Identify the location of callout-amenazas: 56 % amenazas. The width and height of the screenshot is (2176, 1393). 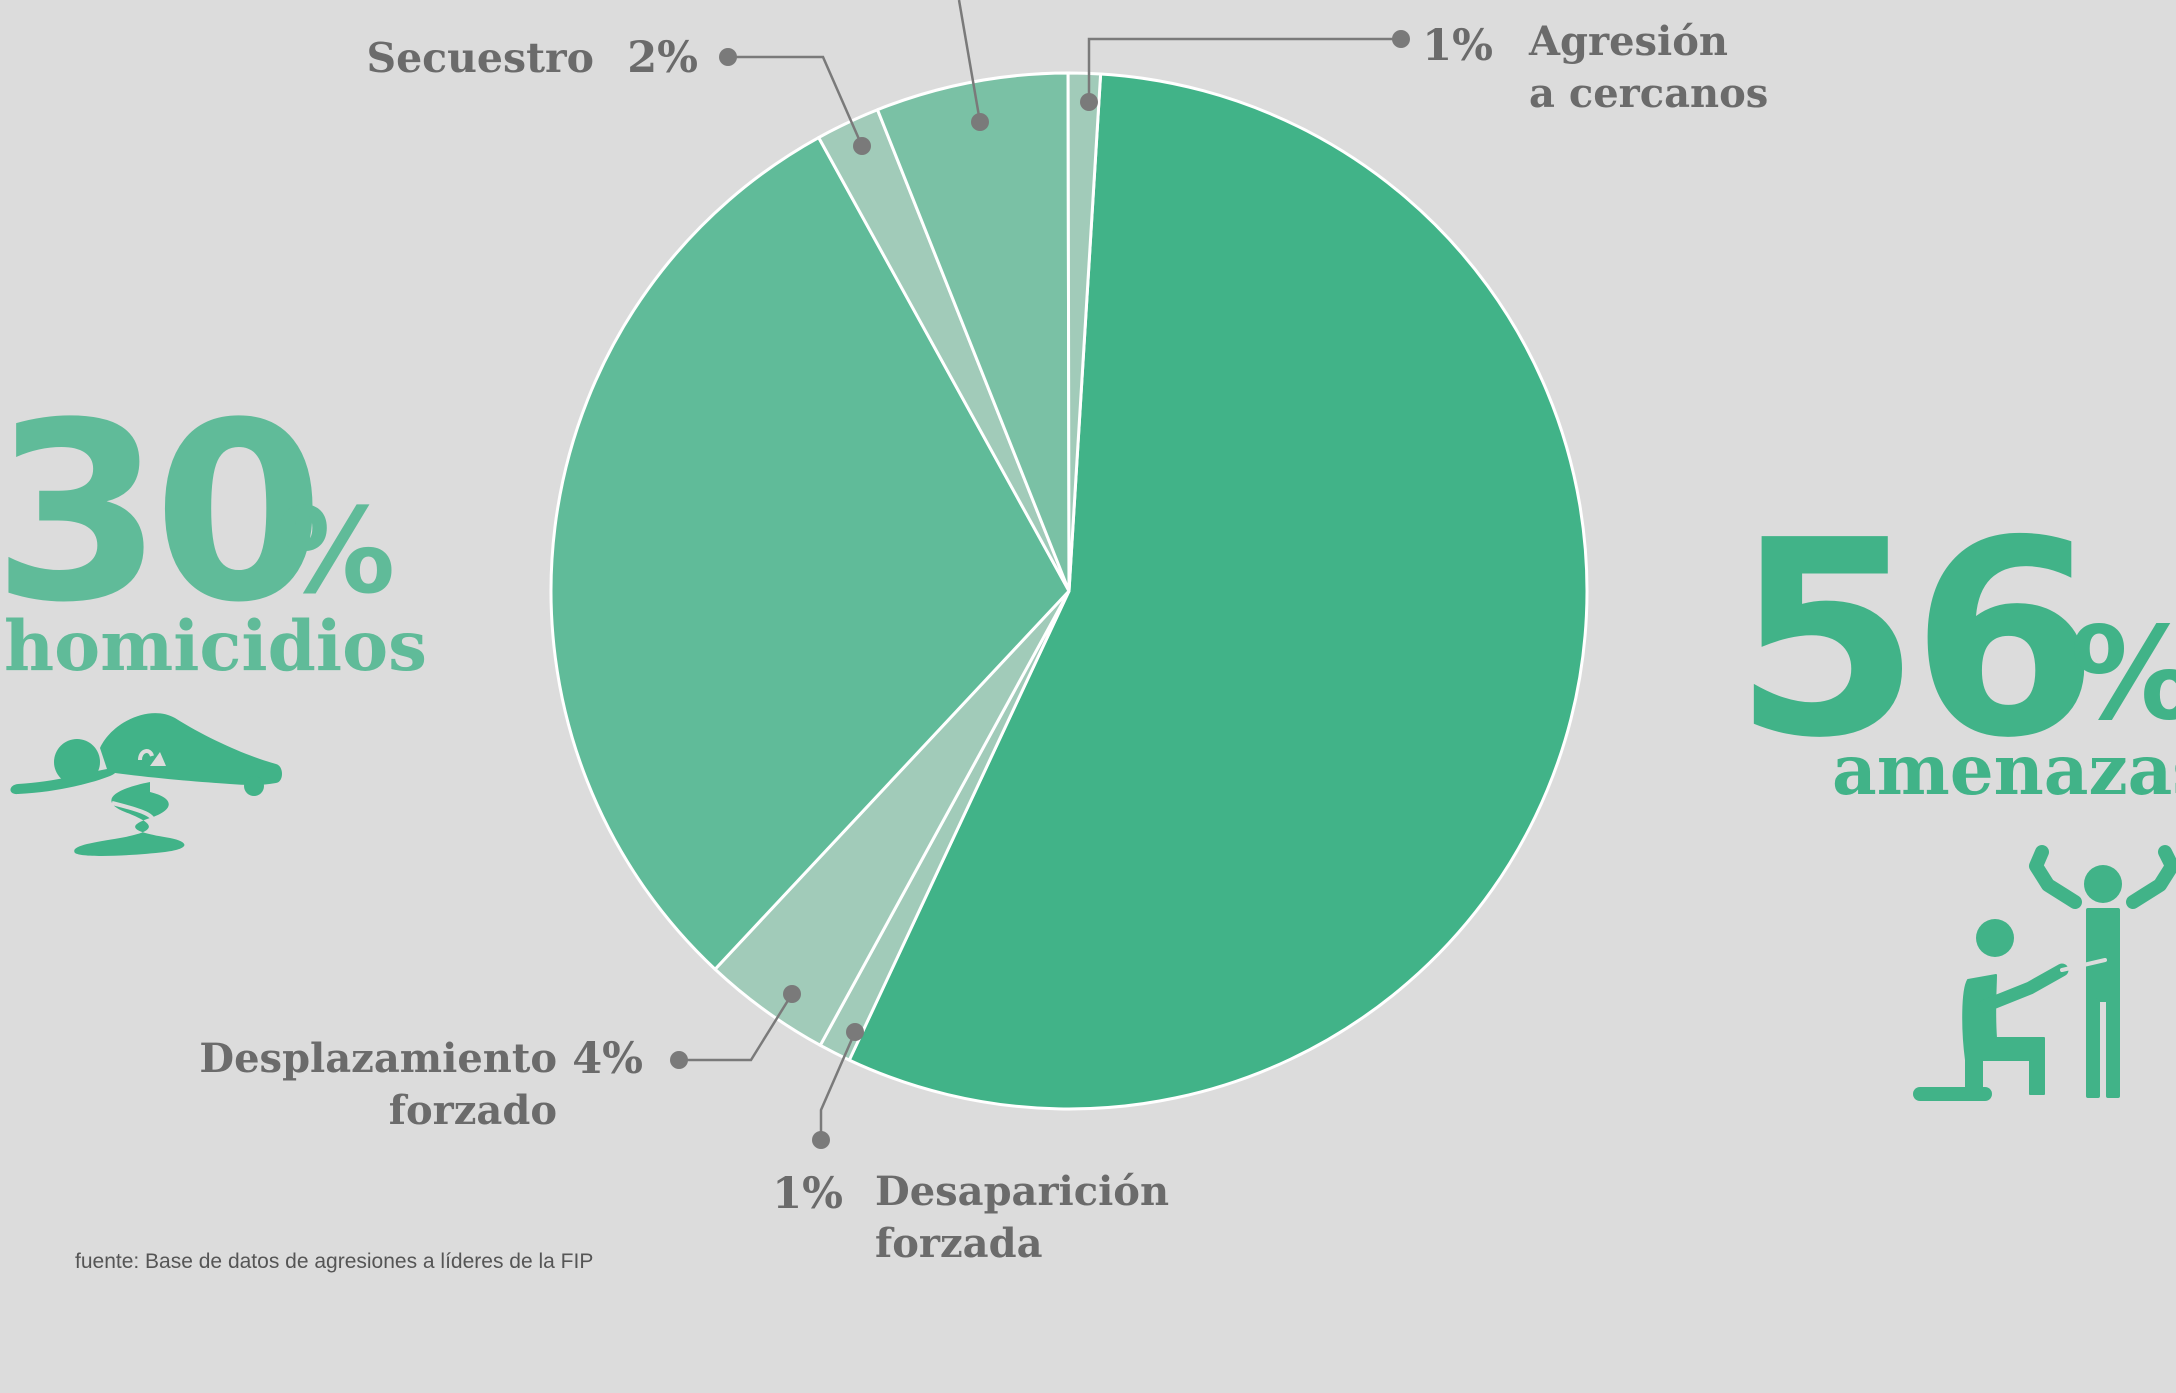
(1954, 646).